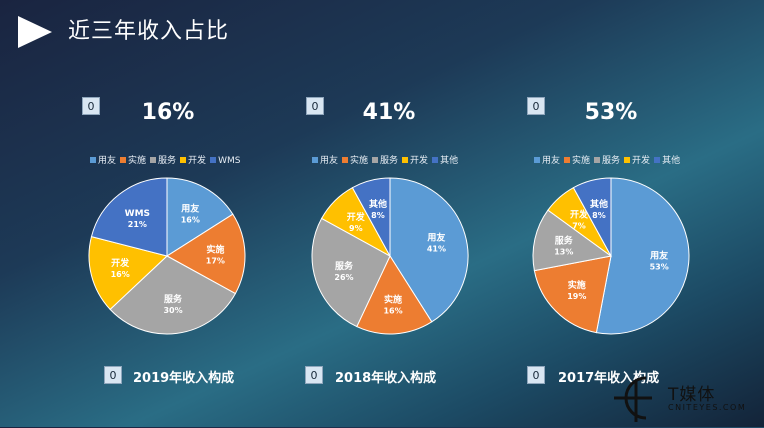 The height and width of the screenshot is (428, 764). I want to click on slice-category-label: WMS, so click(137, 214).